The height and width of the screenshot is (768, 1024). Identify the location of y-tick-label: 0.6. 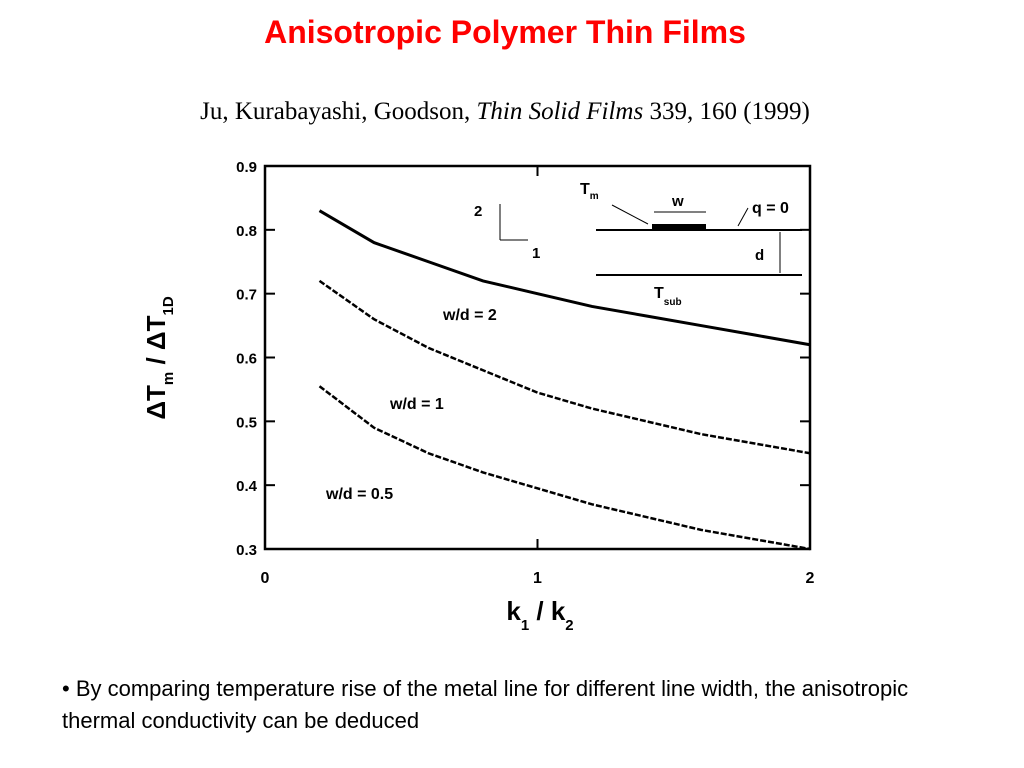
(246, 359).